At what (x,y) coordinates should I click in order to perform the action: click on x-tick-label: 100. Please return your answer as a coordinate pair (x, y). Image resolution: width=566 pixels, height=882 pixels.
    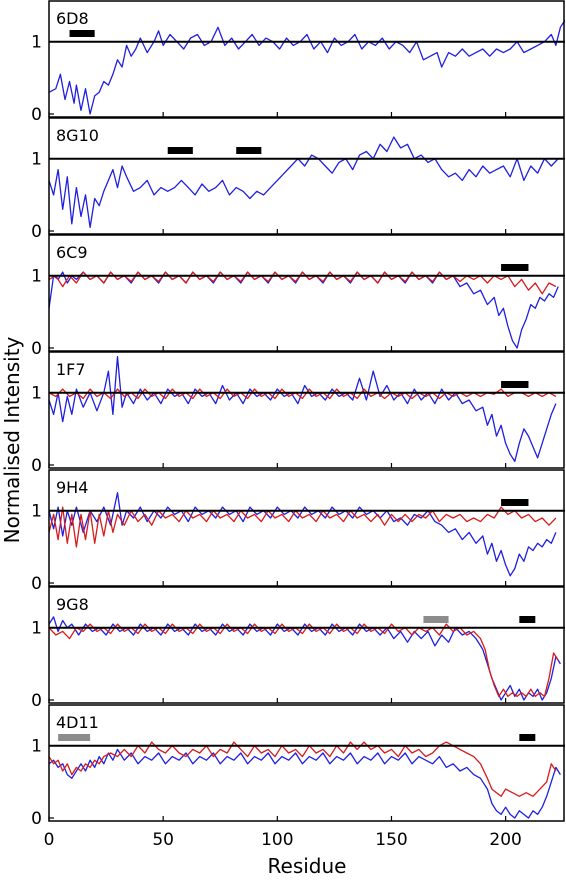
    Looking at the image, I should click on (277, 840).